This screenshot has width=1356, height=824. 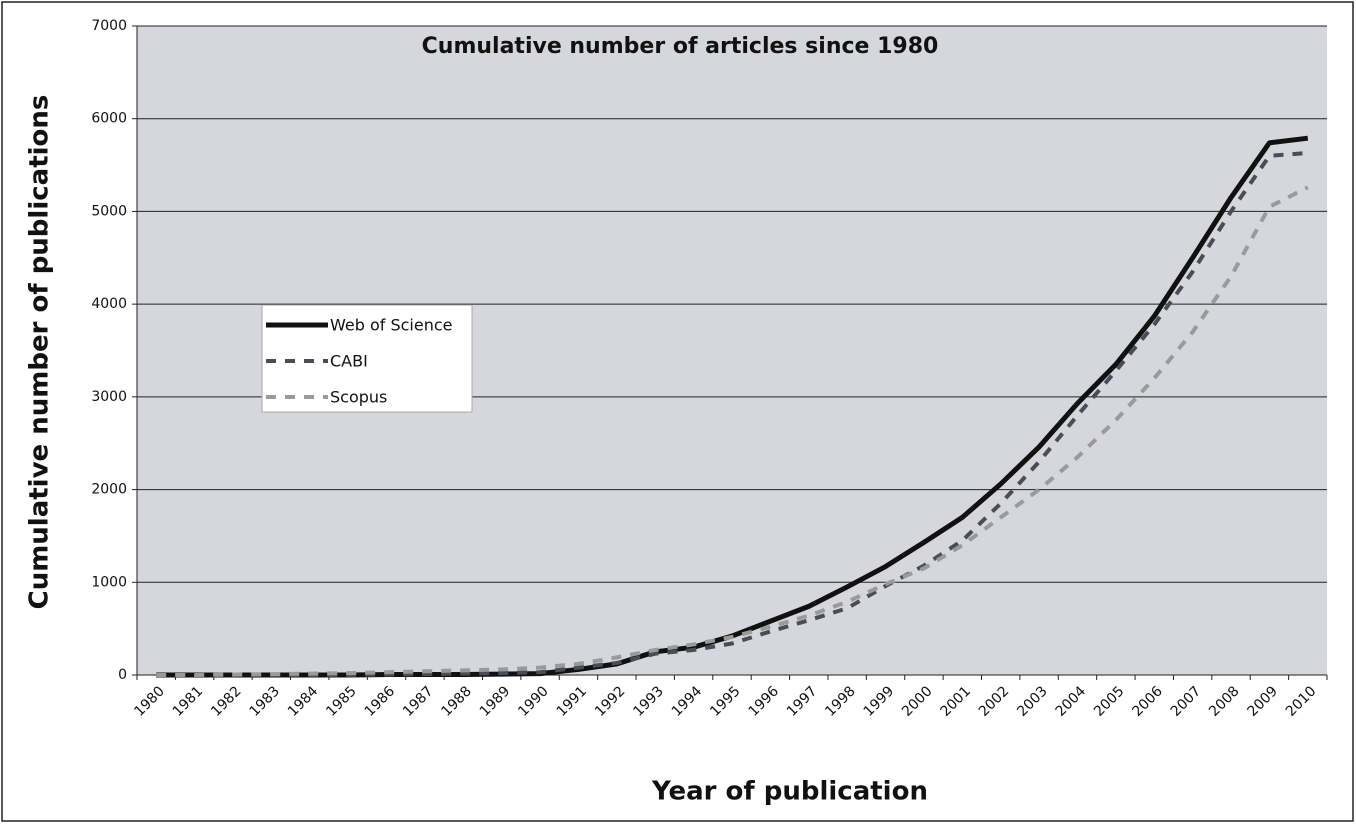 What do you see at coordinates (349, 361) in the screenshot?
I see `legend-label: CABI` at bounding box center [349, 361].